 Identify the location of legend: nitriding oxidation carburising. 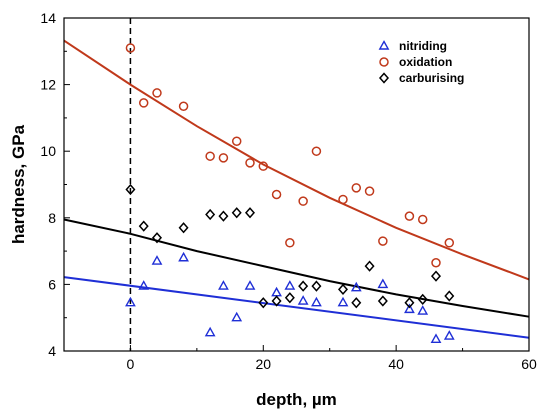
(421, 62).